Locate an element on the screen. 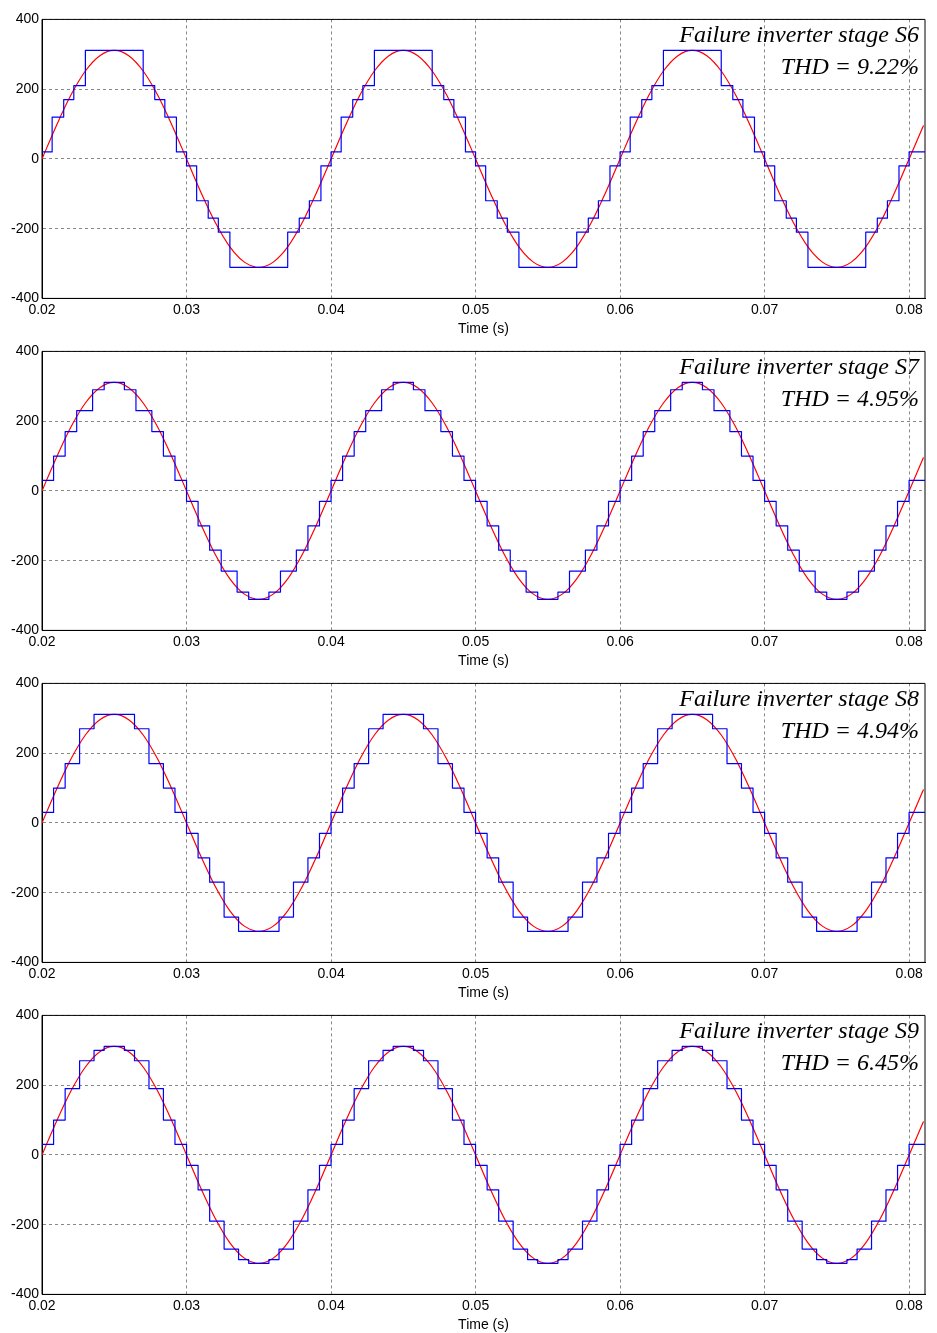 Image resolution: width=937 pixels, height=1333 pixels. annotation: THD = 9.22% is located at coordinates (849, 65).